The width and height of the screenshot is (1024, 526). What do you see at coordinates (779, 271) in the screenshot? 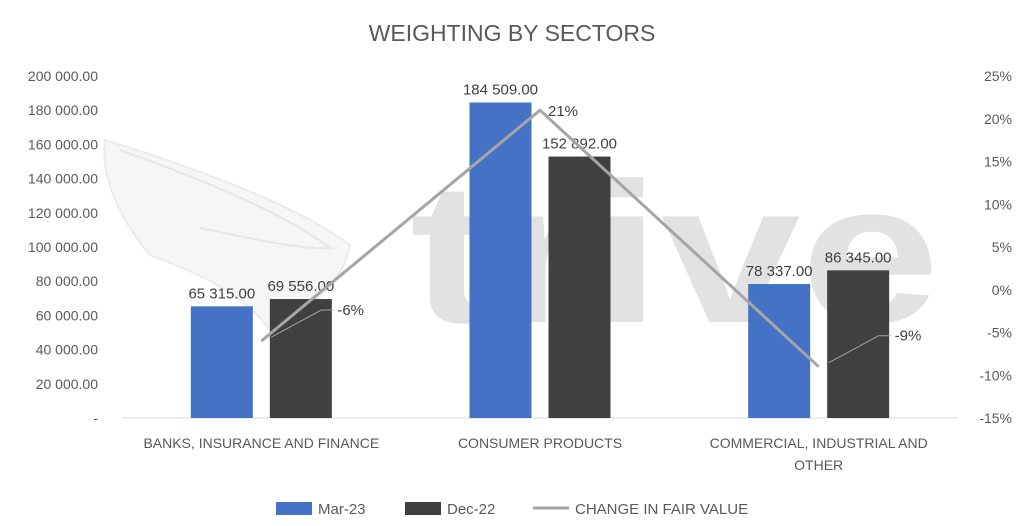
I see `bar-data-label: 78 337.00` at bounding box center [779, 271].